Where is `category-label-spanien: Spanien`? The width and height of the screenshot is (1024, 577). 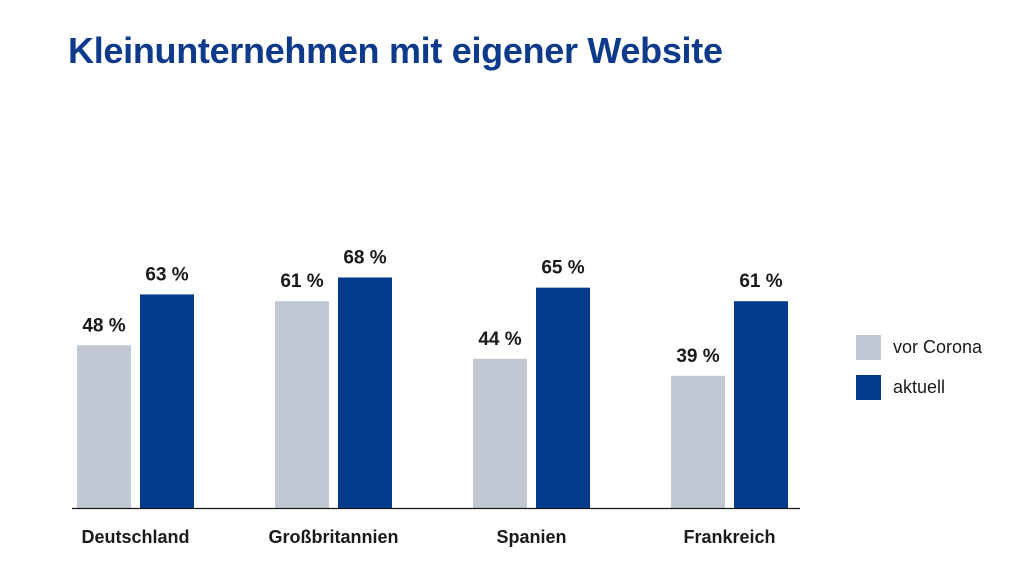
category-label-spanien: Spanien is located at coordinates (531, 537).